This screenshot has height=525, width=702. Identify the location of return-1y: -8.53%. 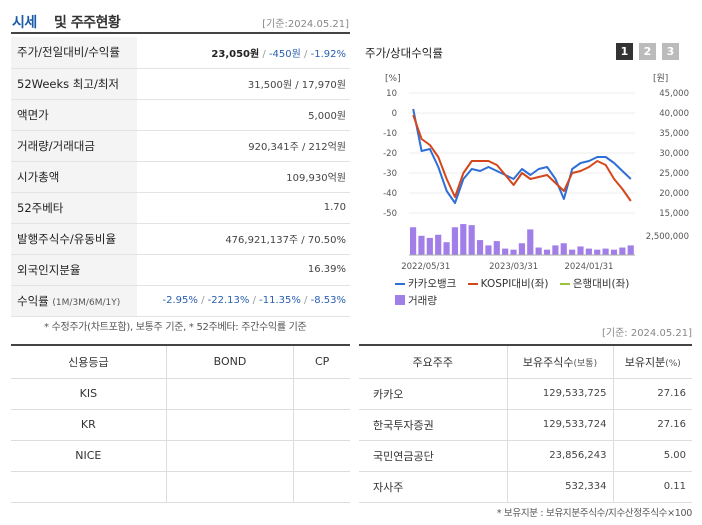
(328, 300).